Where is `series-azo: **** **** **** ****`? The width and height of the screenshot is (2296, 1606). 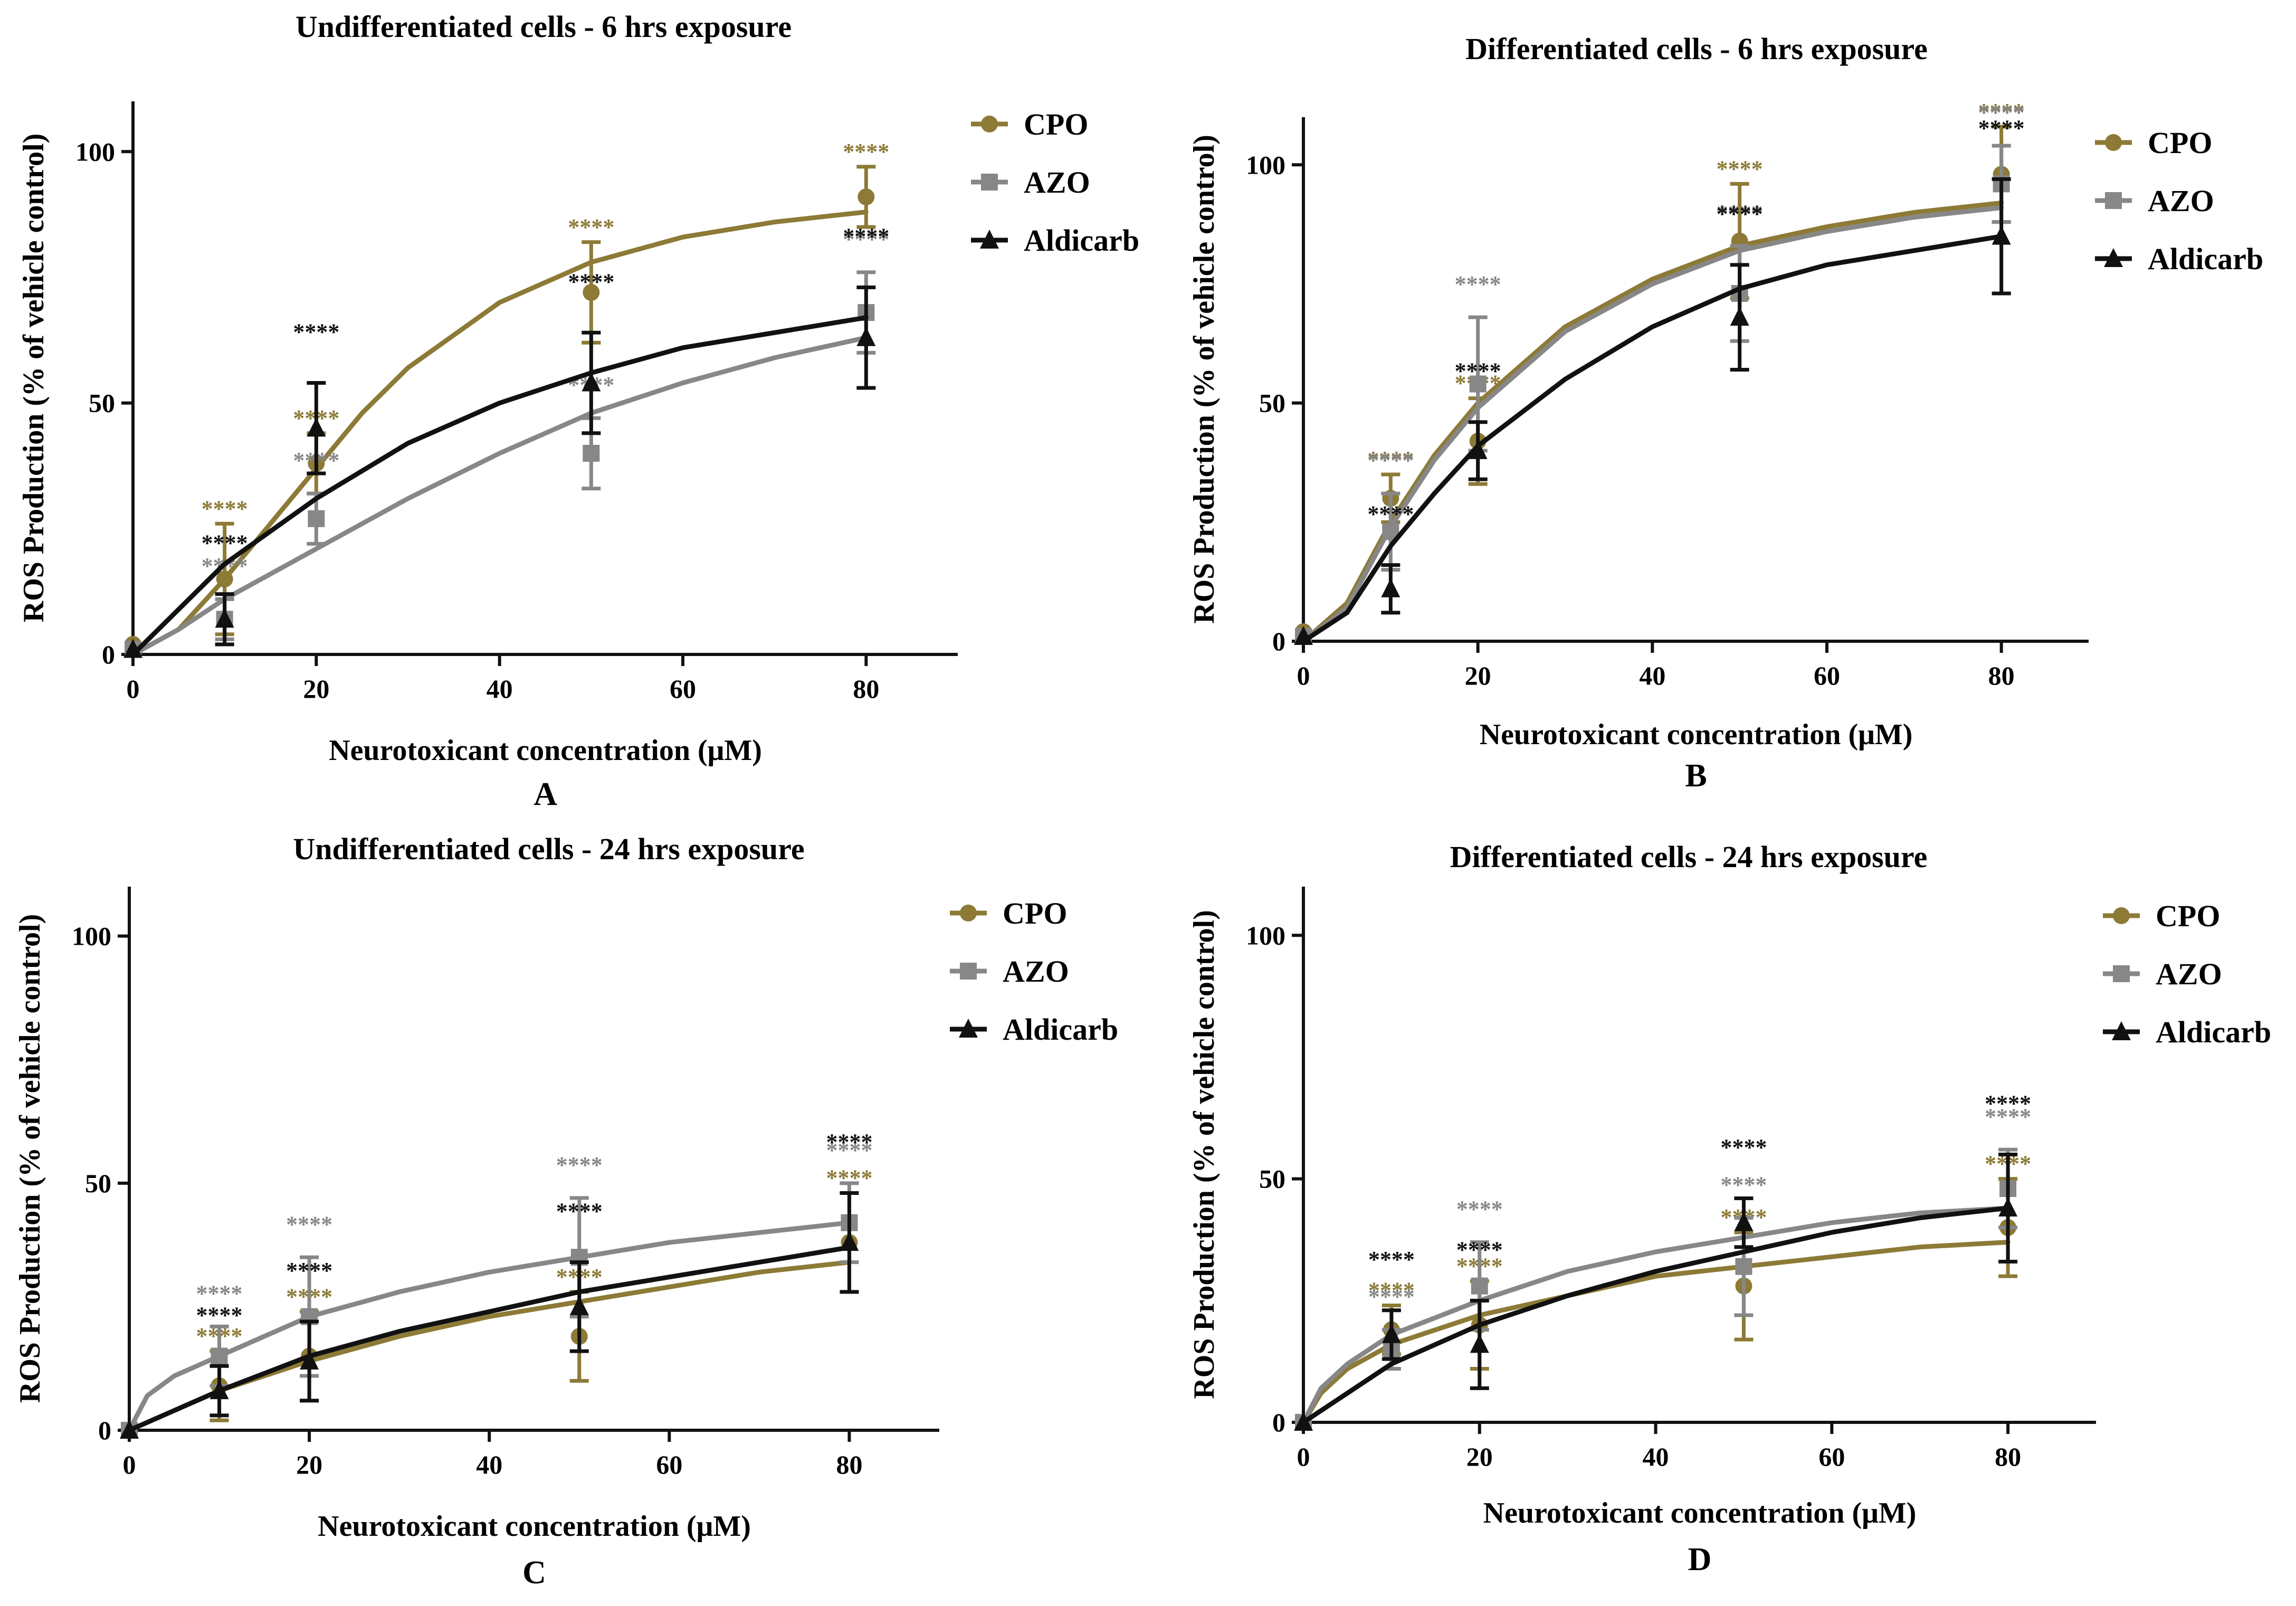
series-azo: **** **** **** **** is located at coordinates (1660, 372).